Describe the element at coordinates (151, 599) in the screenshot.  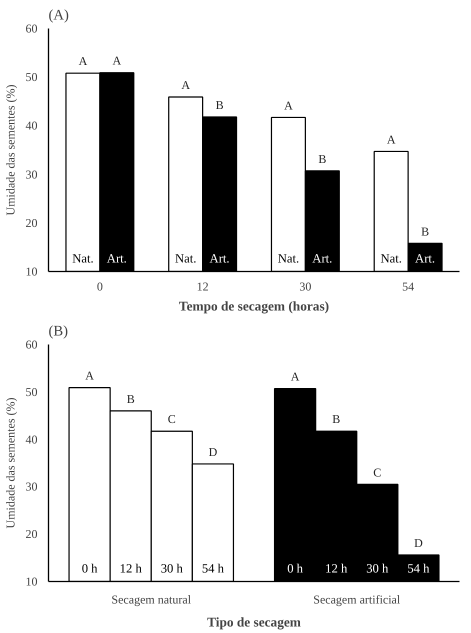
I see `x-tick-label: Secagem natural` at that location.